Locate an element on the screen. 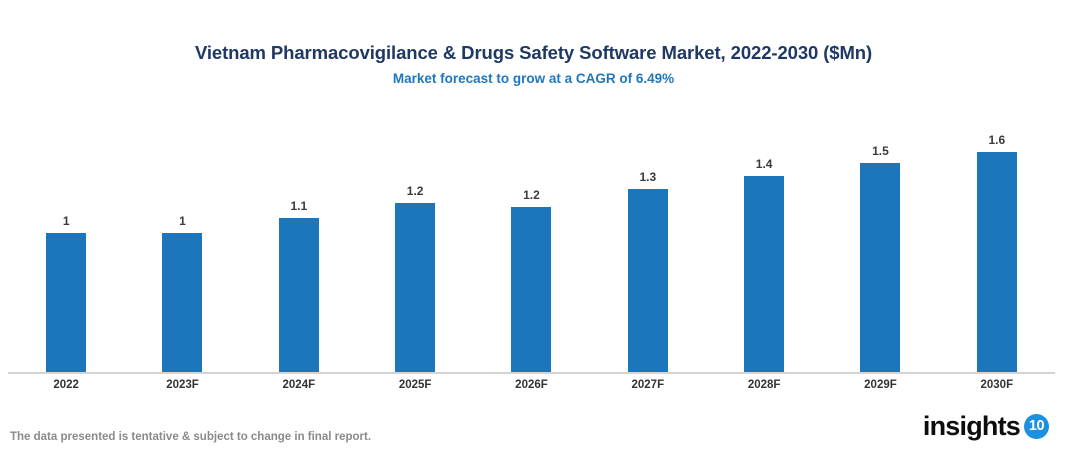 This screenshot has width=1067, height=454. bar-group-2027f: 1.3 is located at coordinates (648, 245).